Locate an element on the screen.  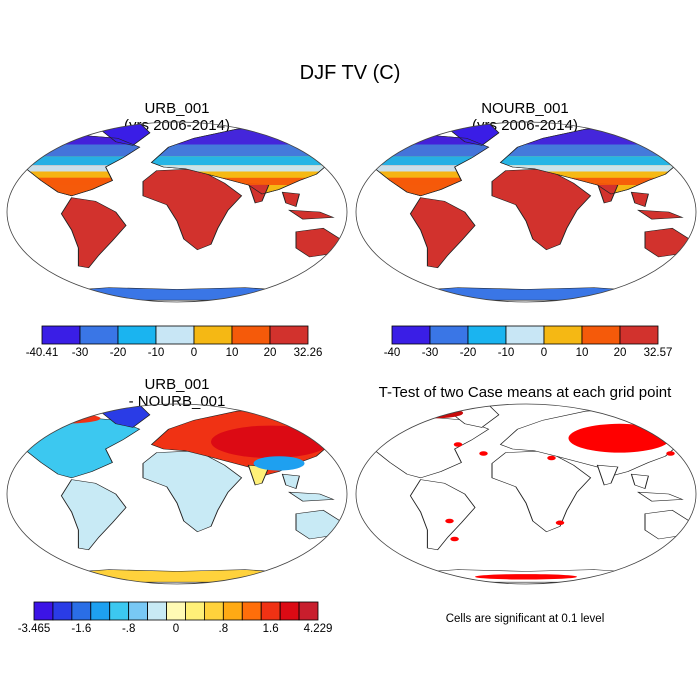
panel-1-title-line2: (yrs 2006-2014) is located at coordinates (177, 125).